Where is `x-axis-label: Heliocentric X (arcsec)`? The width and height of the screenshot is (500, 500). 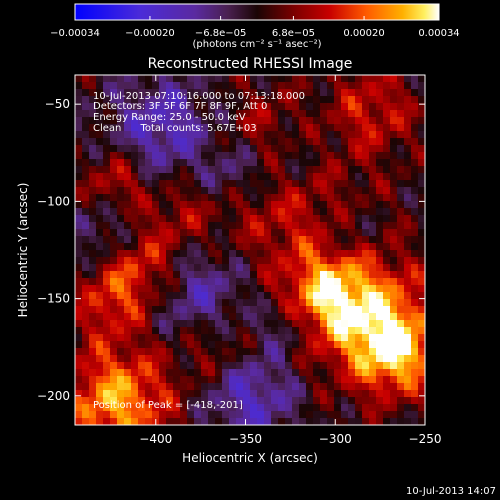 x-axis-label: Heliocentric X (arcsec) is located at coordinates (250, 458).